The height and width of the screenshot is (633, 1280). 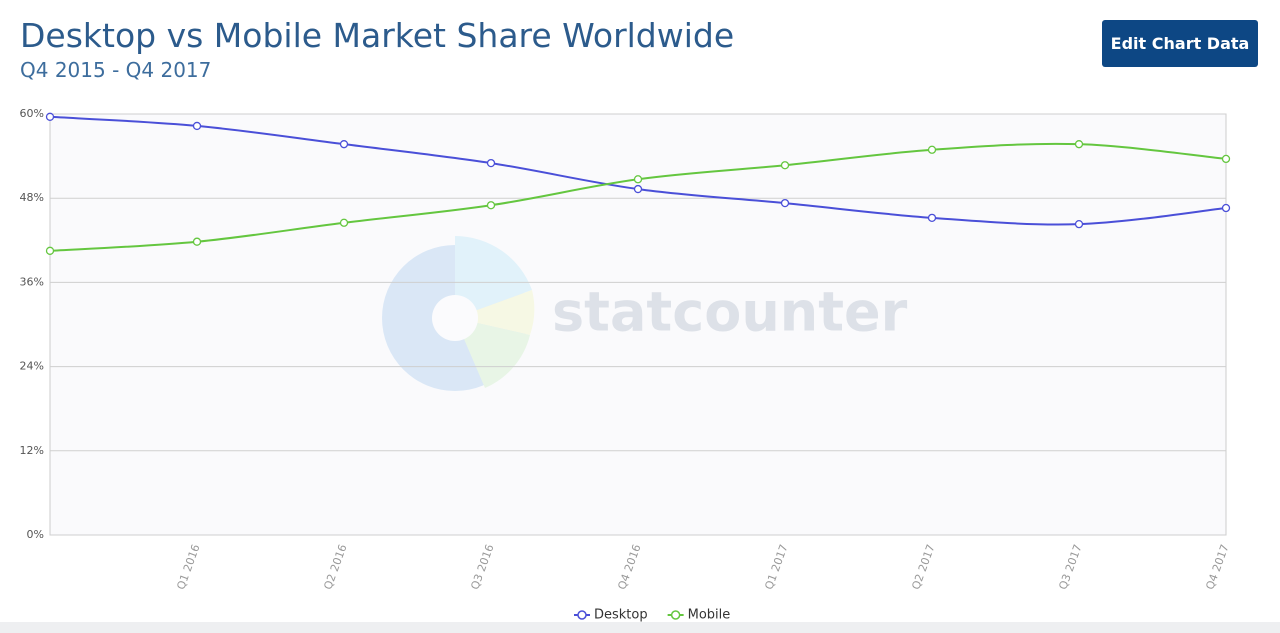 What do you see at coordinates (116, 70) in the screenshot?
I see `page-subtitle: Q4 2015 - Q4 2017` at bounding box center [116, 70].